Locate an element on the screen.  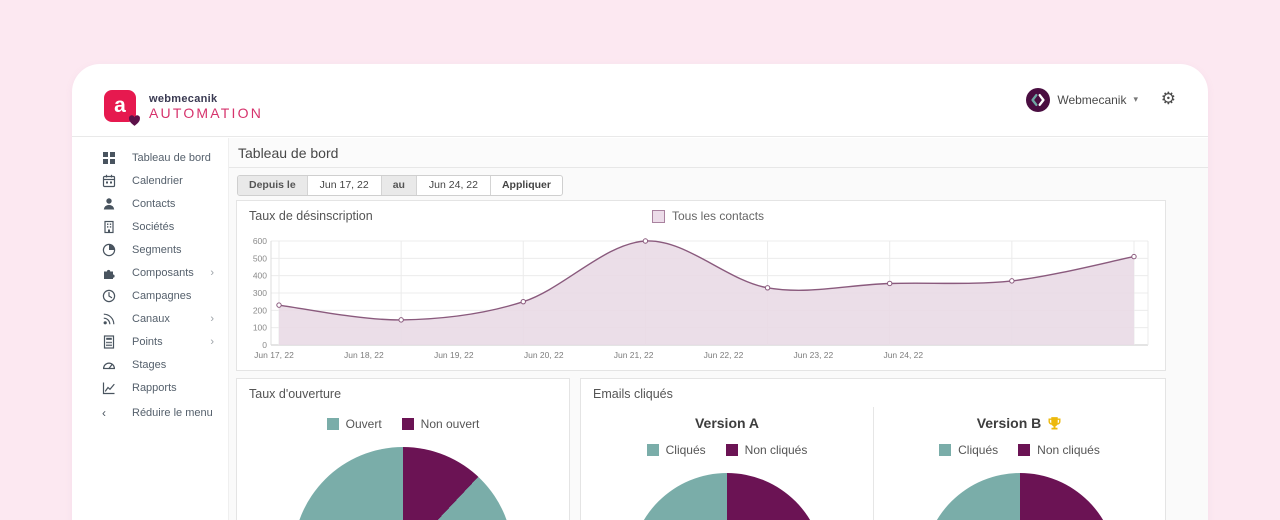
avatar is located at coordinates (1038, 100).